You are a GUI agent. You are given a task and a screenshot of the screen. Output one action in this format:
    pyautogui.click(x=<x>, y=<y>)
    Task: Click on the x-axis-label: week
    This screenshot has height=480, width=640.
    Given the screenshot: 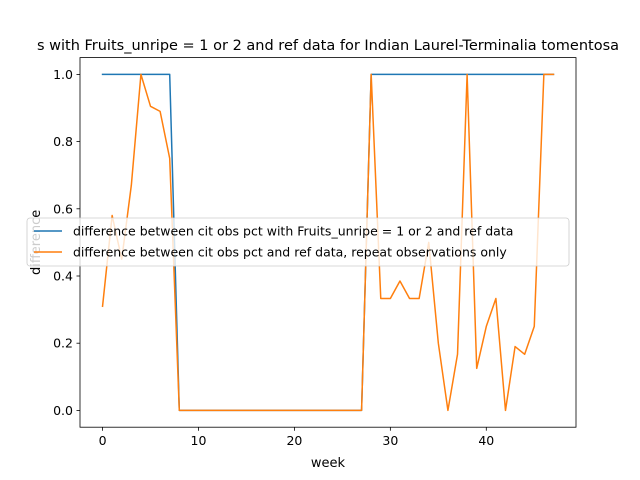 What is the action you would take?
    pyautogui.click(x=328, y=463)
    